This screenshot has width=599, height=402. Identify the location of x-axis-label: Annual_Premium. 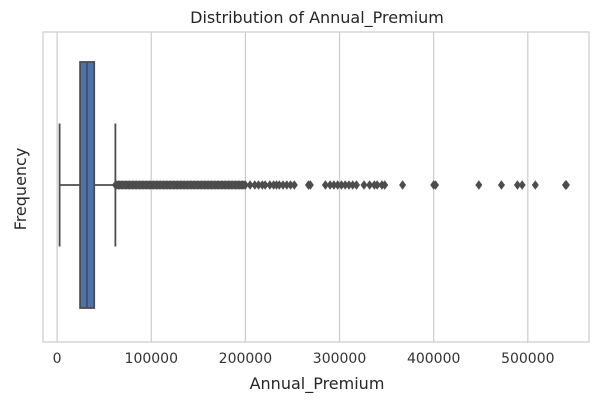
(317, 384).